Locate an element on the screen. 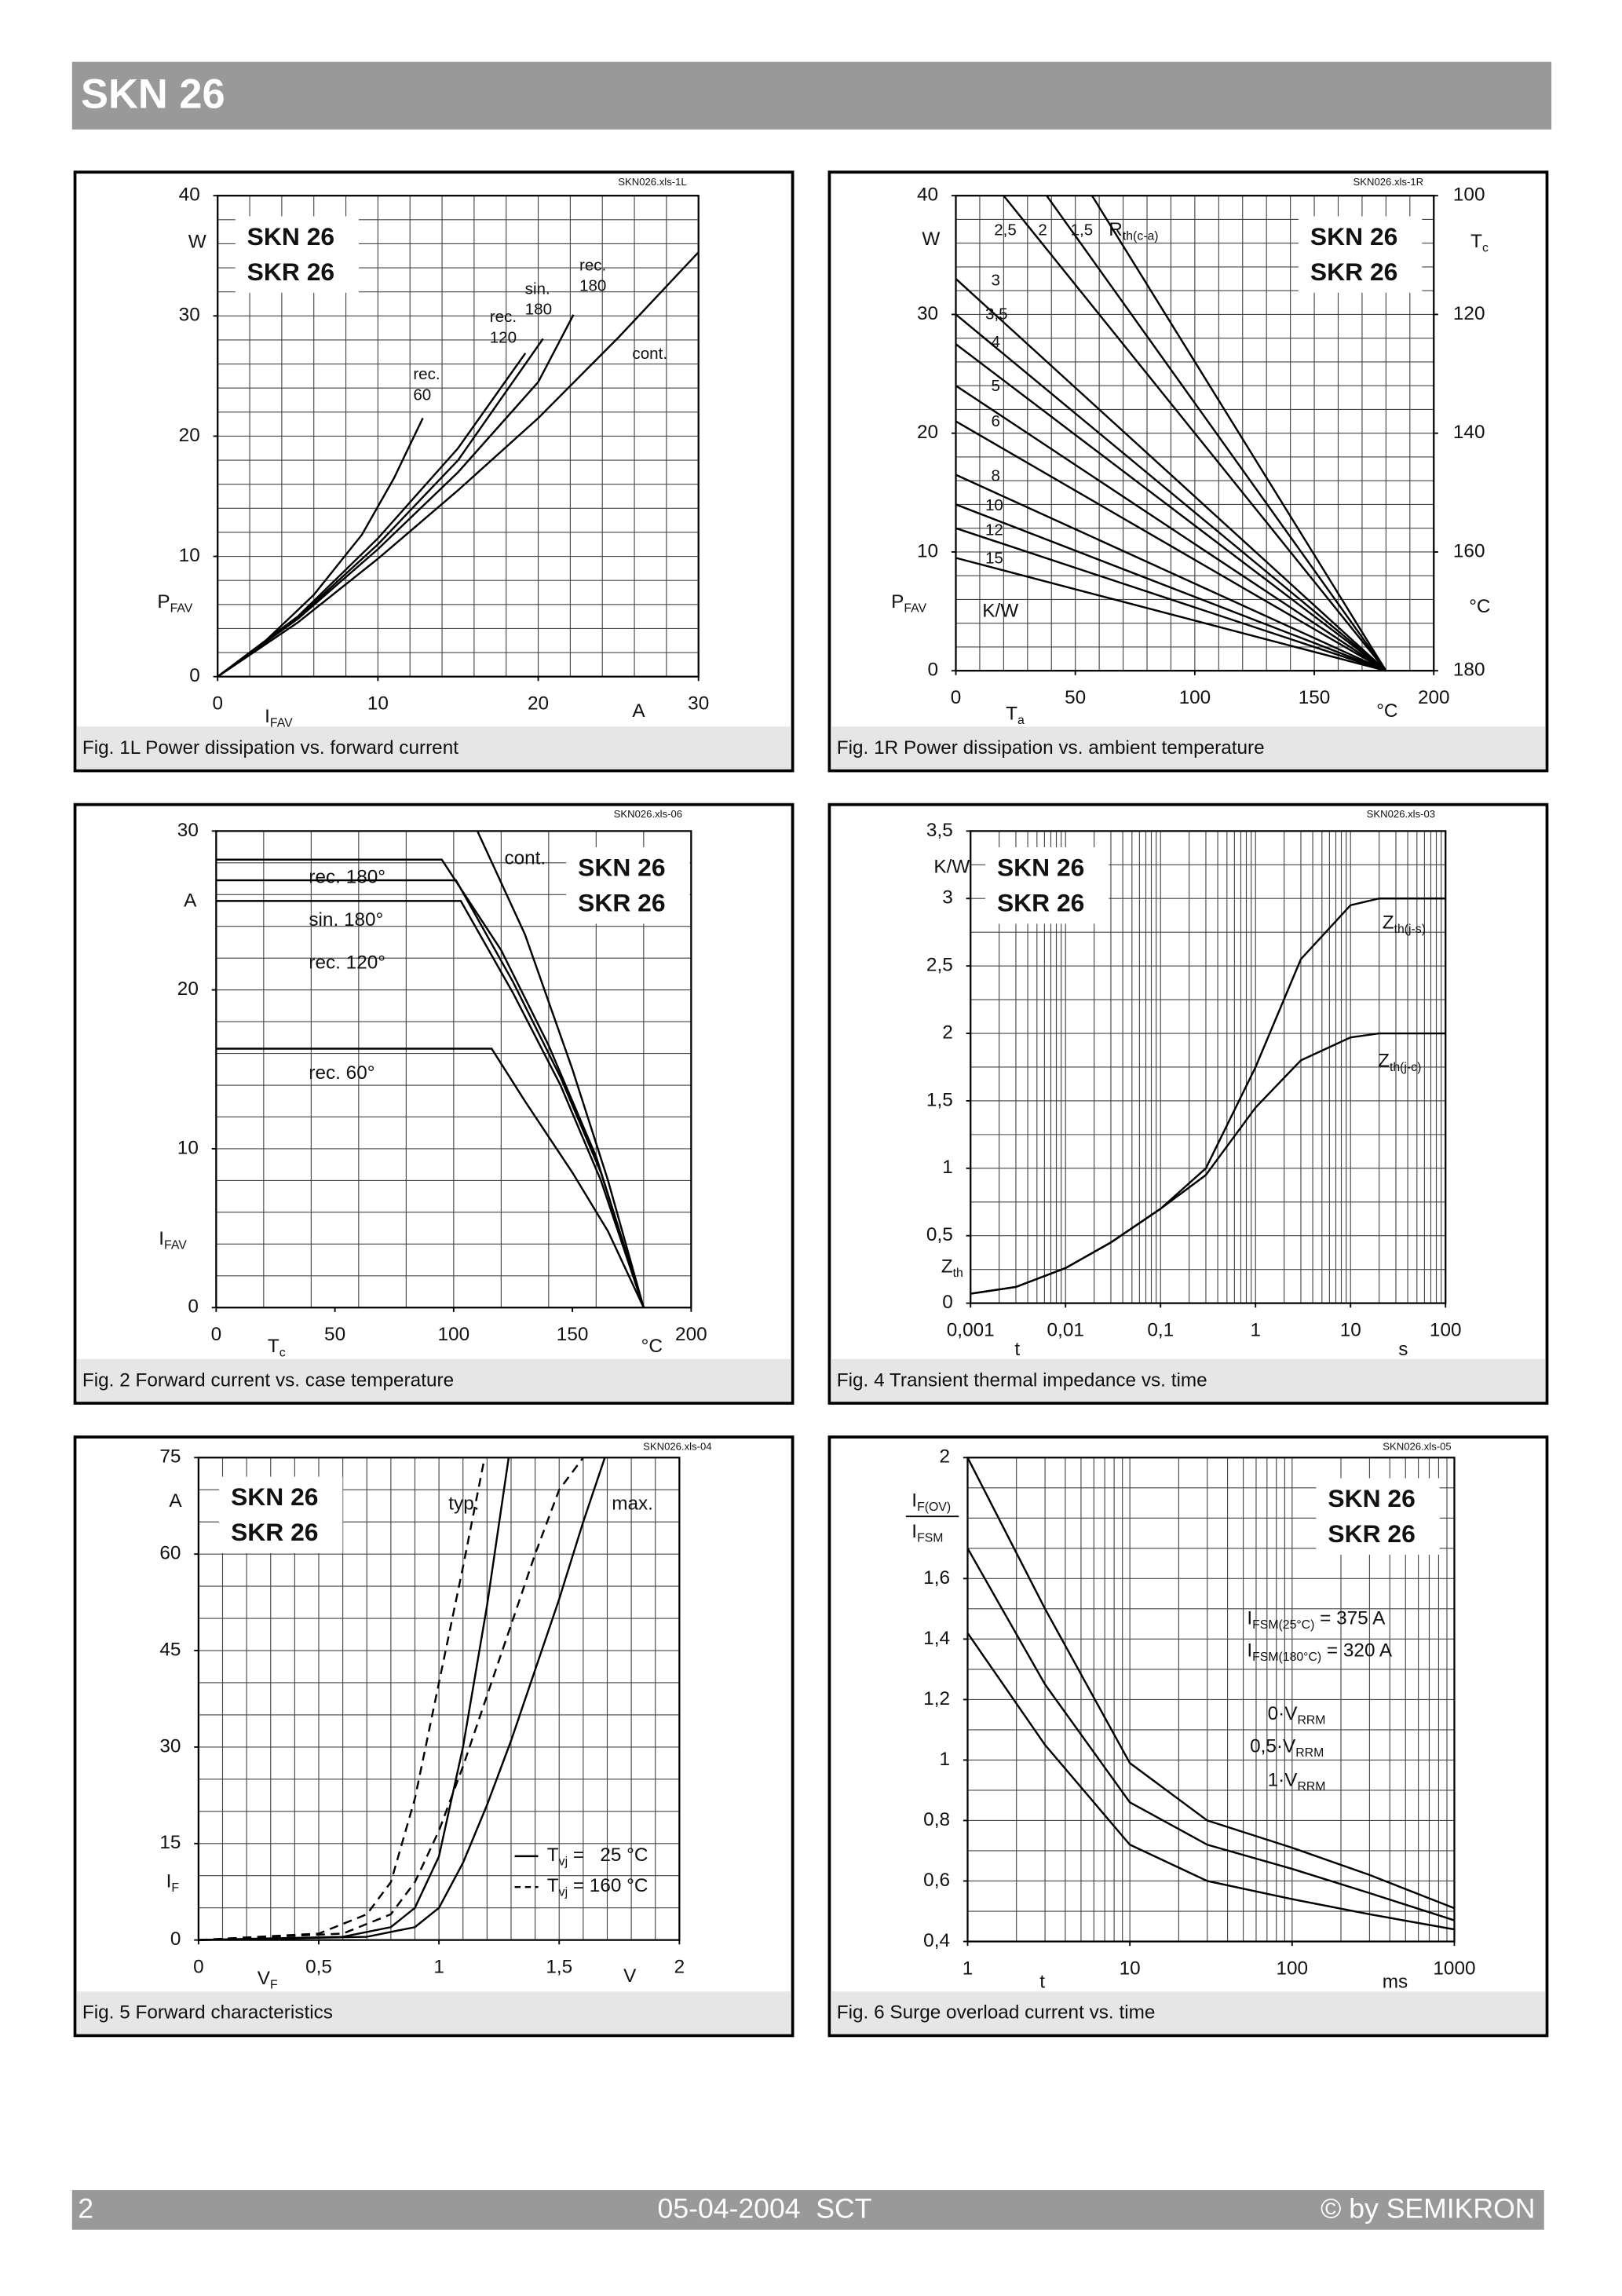 The height and width of the screenshot is (2296, 1622). axis-label-sub: FAV is located at coordinates (915, 609).